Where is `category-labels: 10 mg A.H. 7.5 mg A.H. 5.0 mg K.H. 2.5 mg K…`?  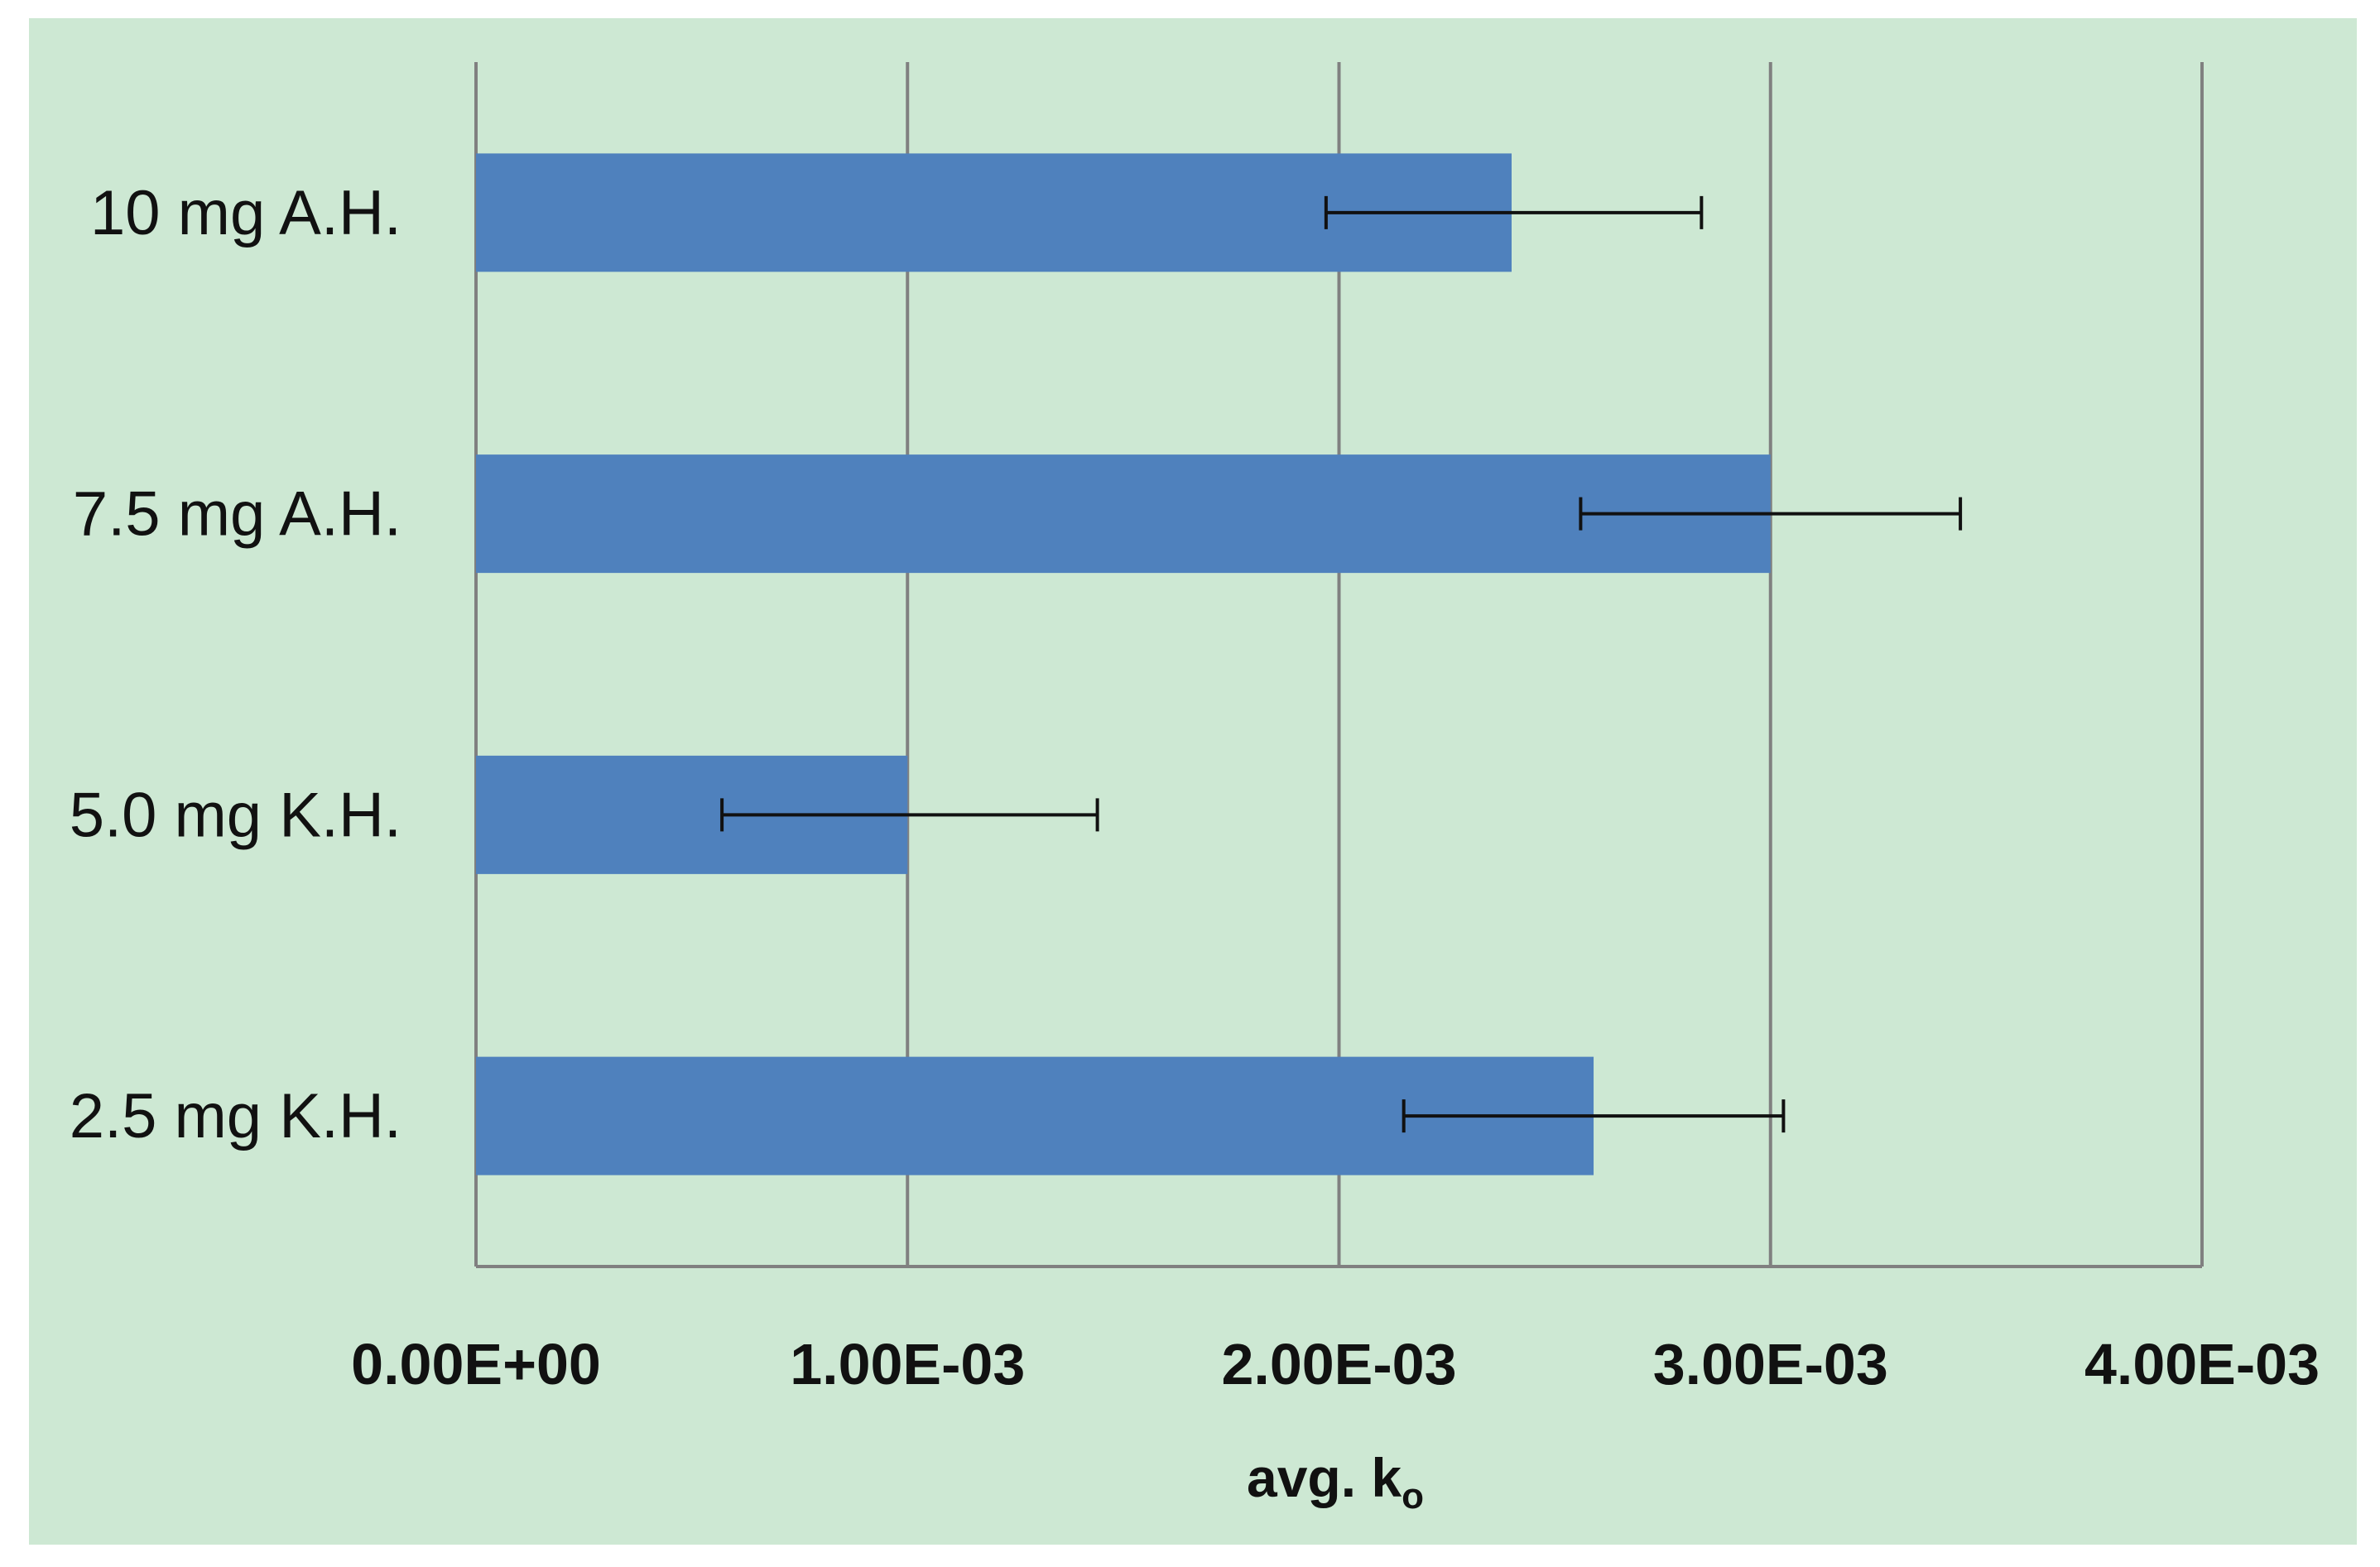
category-labels: 10 mg A.H. 7.5 mg A.H. 5.0 mg K.H. 2.5 mg K… is located at coordinates (235, 664).